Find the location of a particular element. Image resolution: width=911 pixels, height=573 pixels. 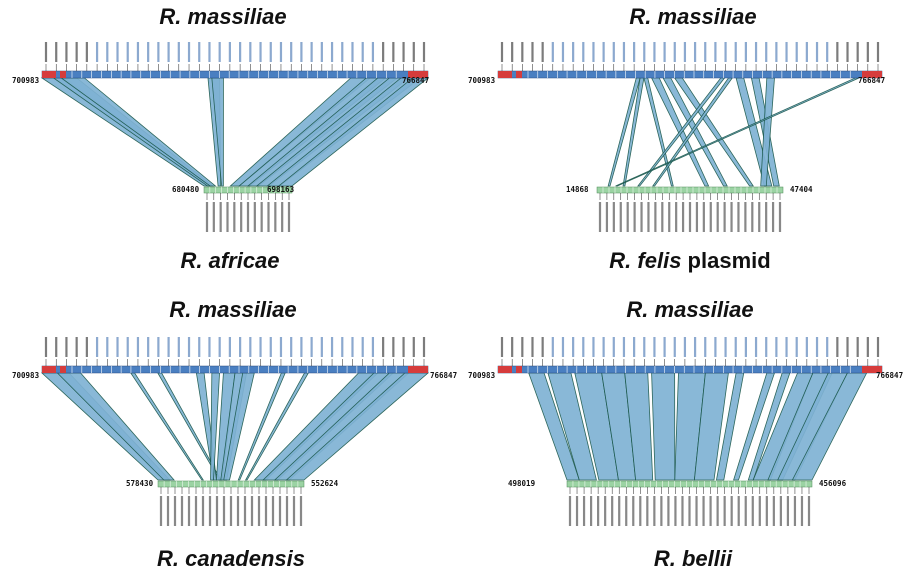

panel-2-top-track is located at coordinates (690, 74).